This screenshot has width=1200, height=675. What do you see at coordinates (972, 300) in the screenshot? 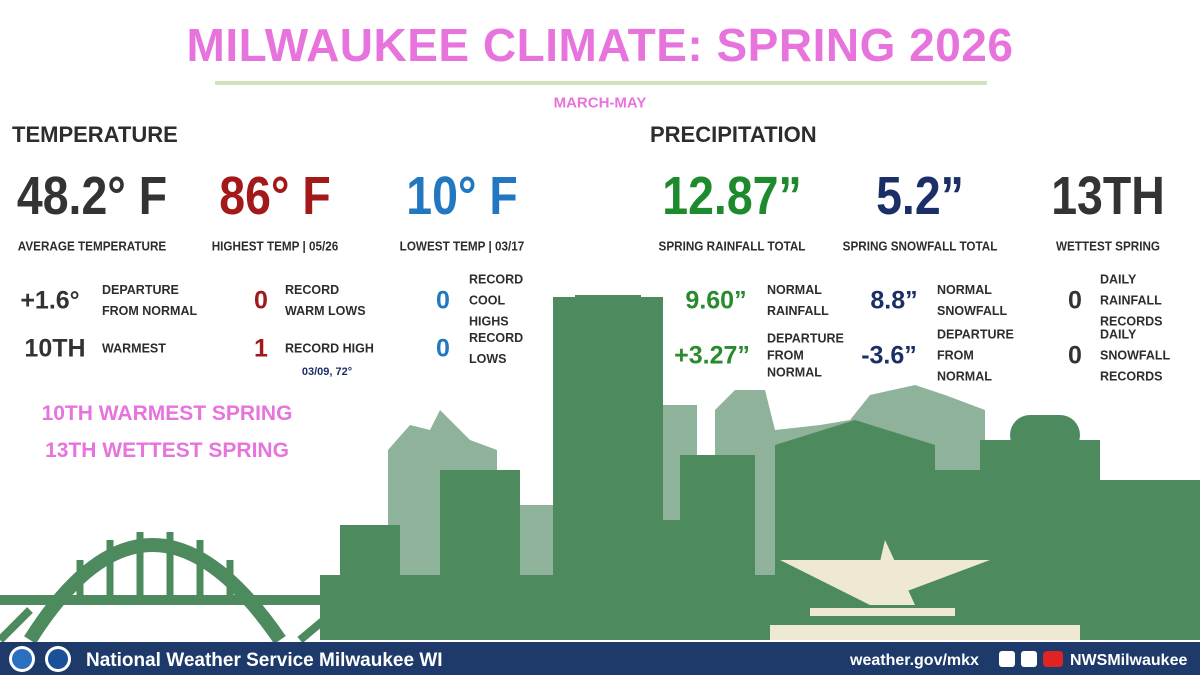
I see `detail-label: NORMAL SNOWFALL` at bounding box center [972, 300].